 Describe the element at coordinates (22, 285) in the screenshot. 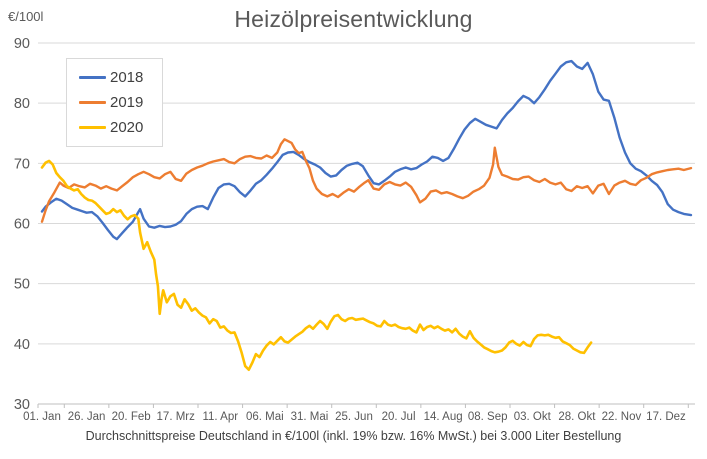

I see `y-tick-label-50: 50` at that location.